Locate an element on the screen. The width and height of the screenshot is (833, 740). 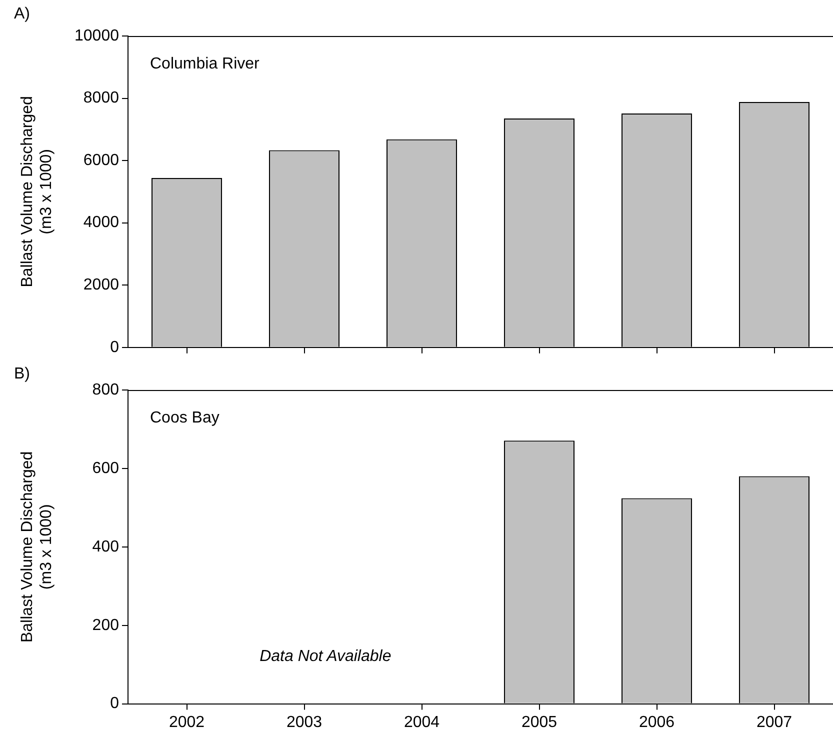
y-tick-label: 4000 is located at coordinates (101, 223).